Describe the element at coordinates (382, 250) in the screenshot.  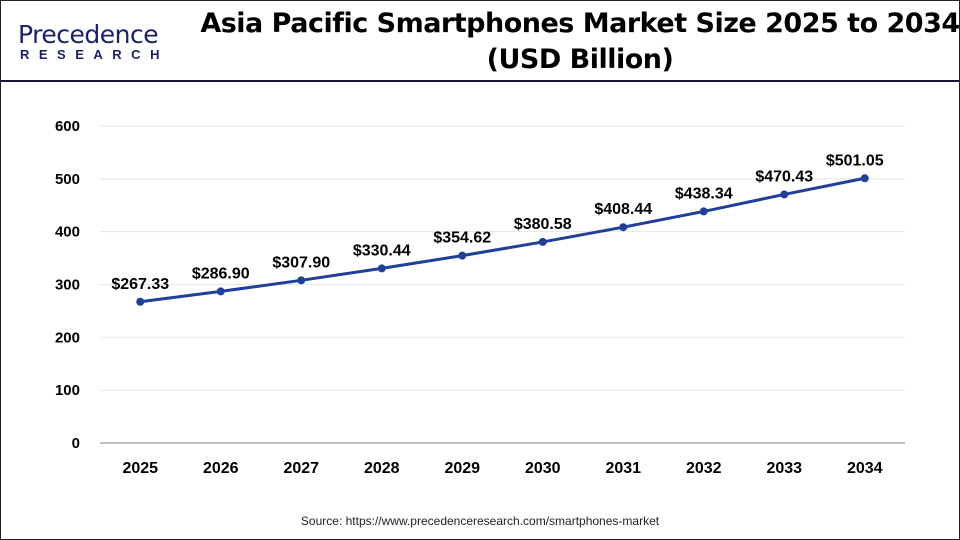
I see `data-label: $330.44` at that location.